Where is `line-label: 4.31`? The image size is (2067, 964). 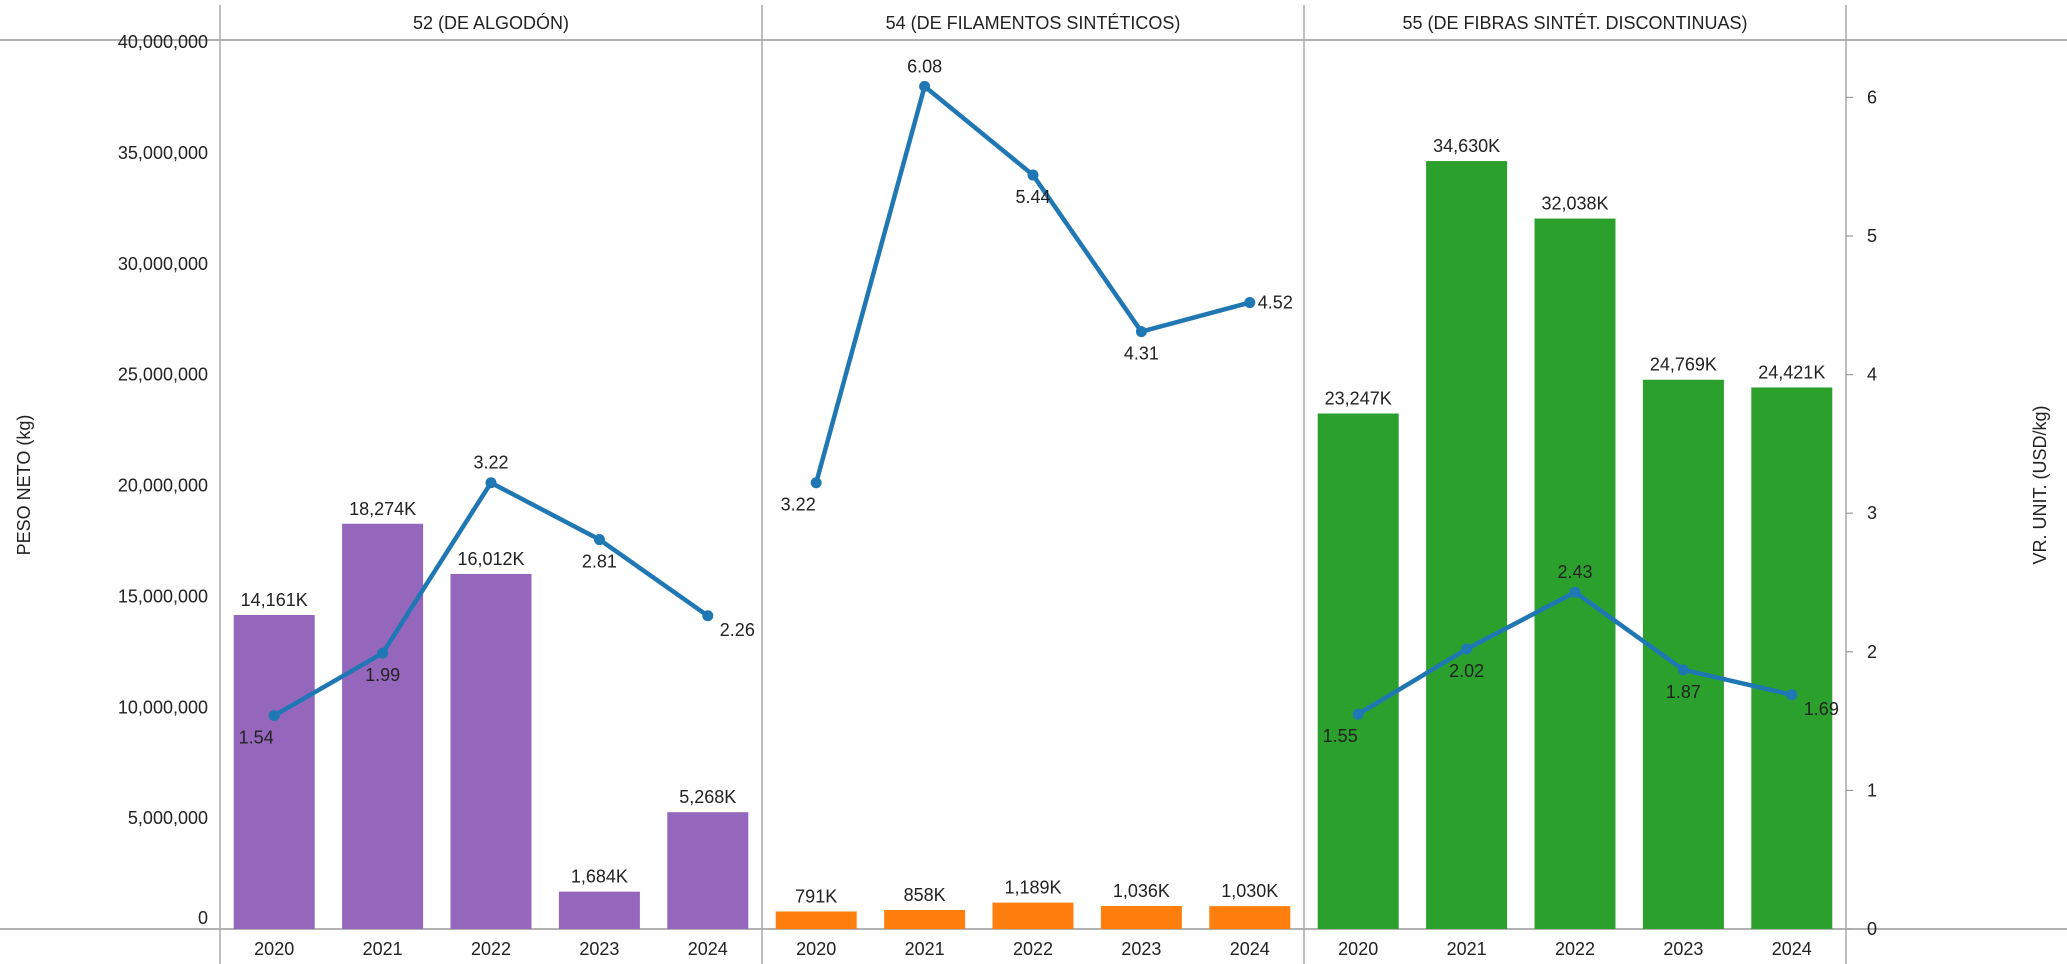
line-label: 4.31 is located at coordinates (1141, 354).